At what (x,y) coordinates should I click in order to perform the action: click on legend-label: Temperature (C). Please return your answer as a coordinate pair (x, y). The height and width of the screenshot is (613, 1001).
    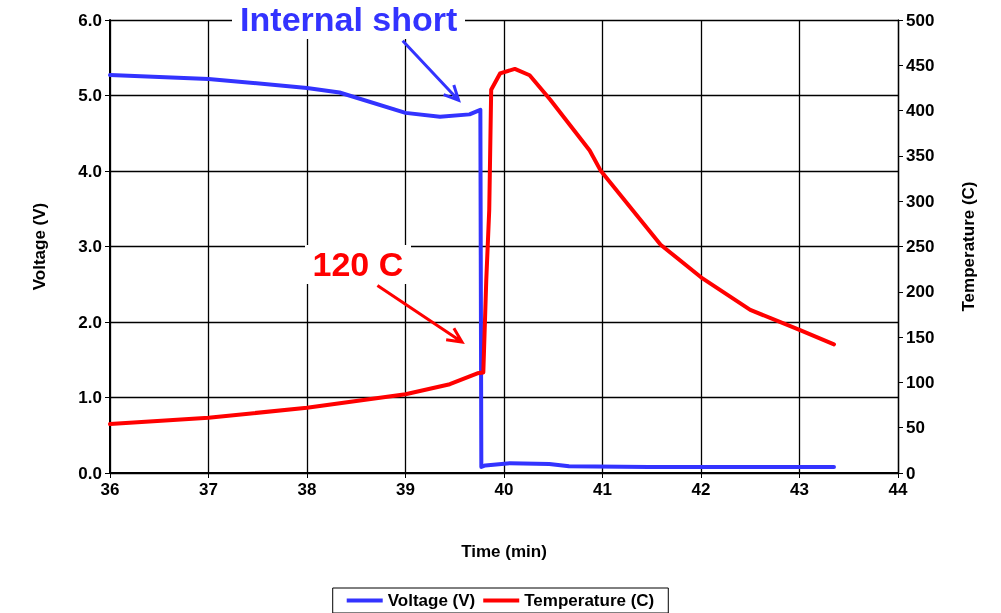
    Looking at the image, I should click on (589, 600).